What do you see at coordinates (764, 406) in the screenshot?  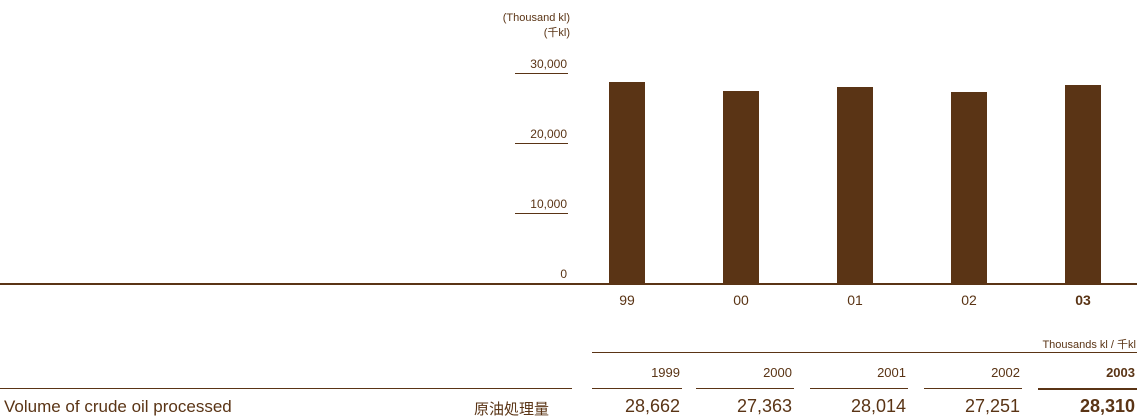 I see `table-cell: 27,363` at bounding box center [764, 406].